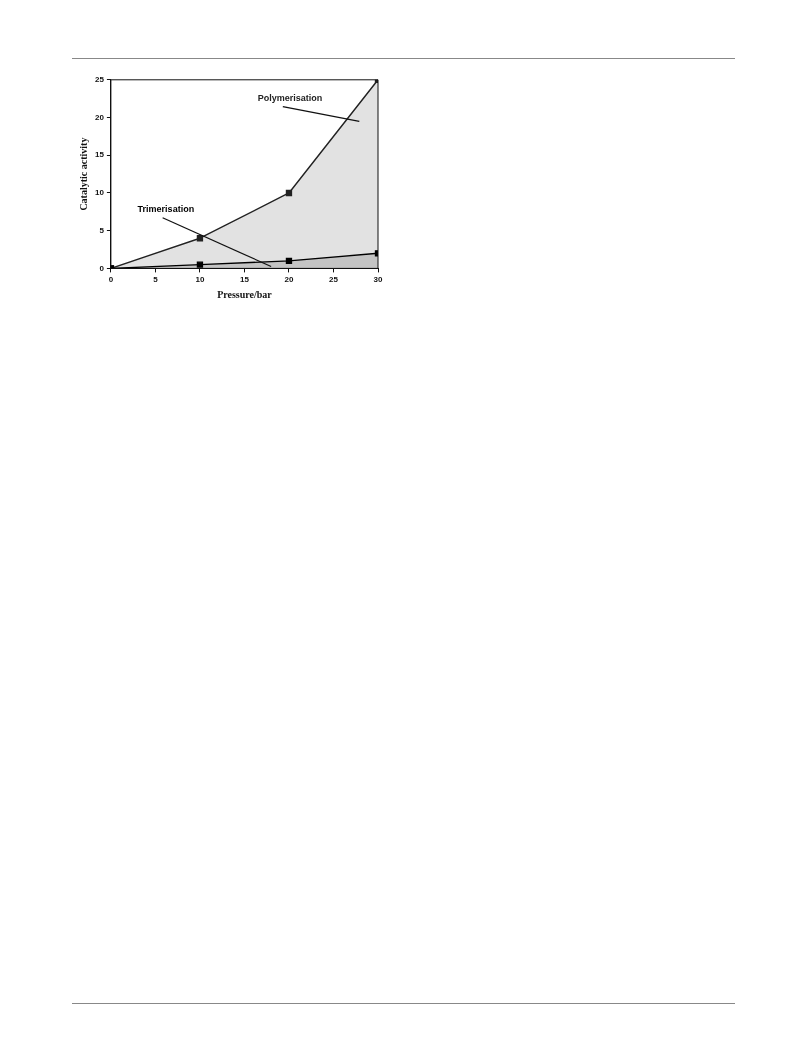 Image resolution: width=793 pixels, height=1040 pixels. What do you see at coordinates (166, 208) in the screenshot?
I see `text: Trimerisation` at bounding box center [166, 208].